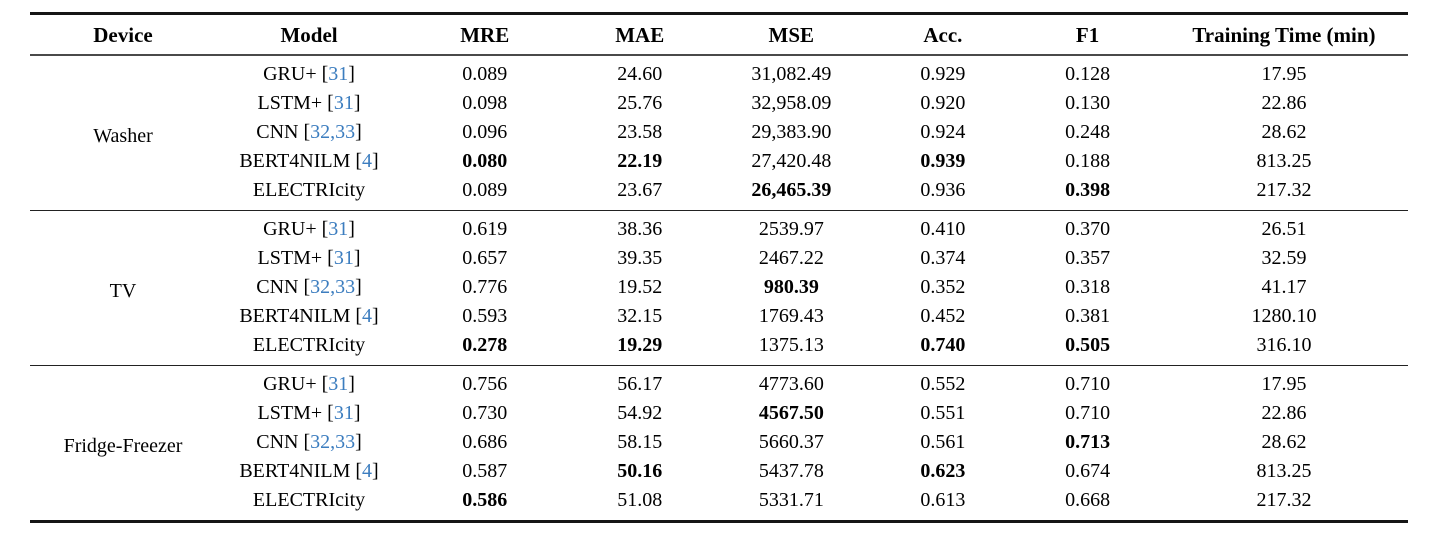 This screenshot has width=1438, height=548. What do you see at coordinates (296, 384) in the screenshot?
I see `model-name: GRU+ [` at bounding box center [296, 384].